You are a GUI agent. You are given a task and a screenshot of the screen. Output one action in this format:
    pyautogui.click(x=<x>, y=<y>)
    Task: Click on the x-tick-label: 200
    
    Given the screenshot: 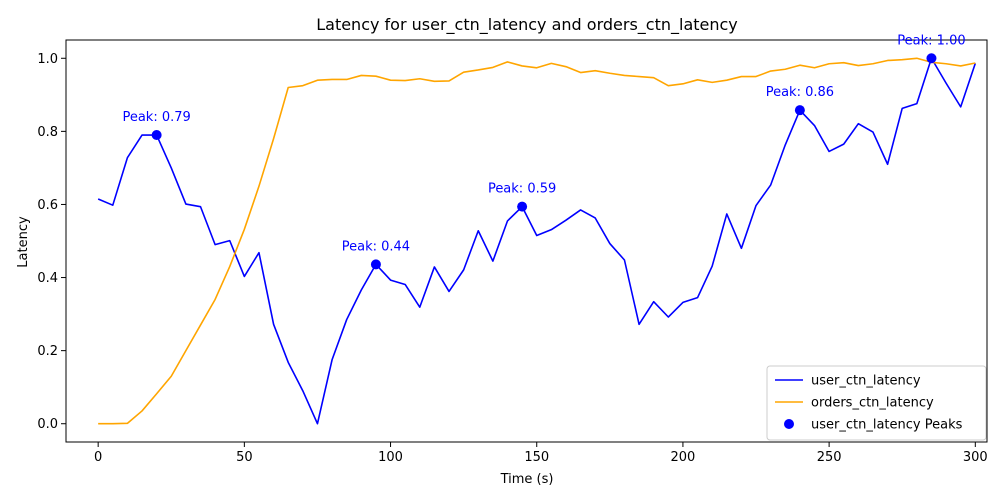 What is the action you would take?
    pyautogui.click(x=683, y=457)
    